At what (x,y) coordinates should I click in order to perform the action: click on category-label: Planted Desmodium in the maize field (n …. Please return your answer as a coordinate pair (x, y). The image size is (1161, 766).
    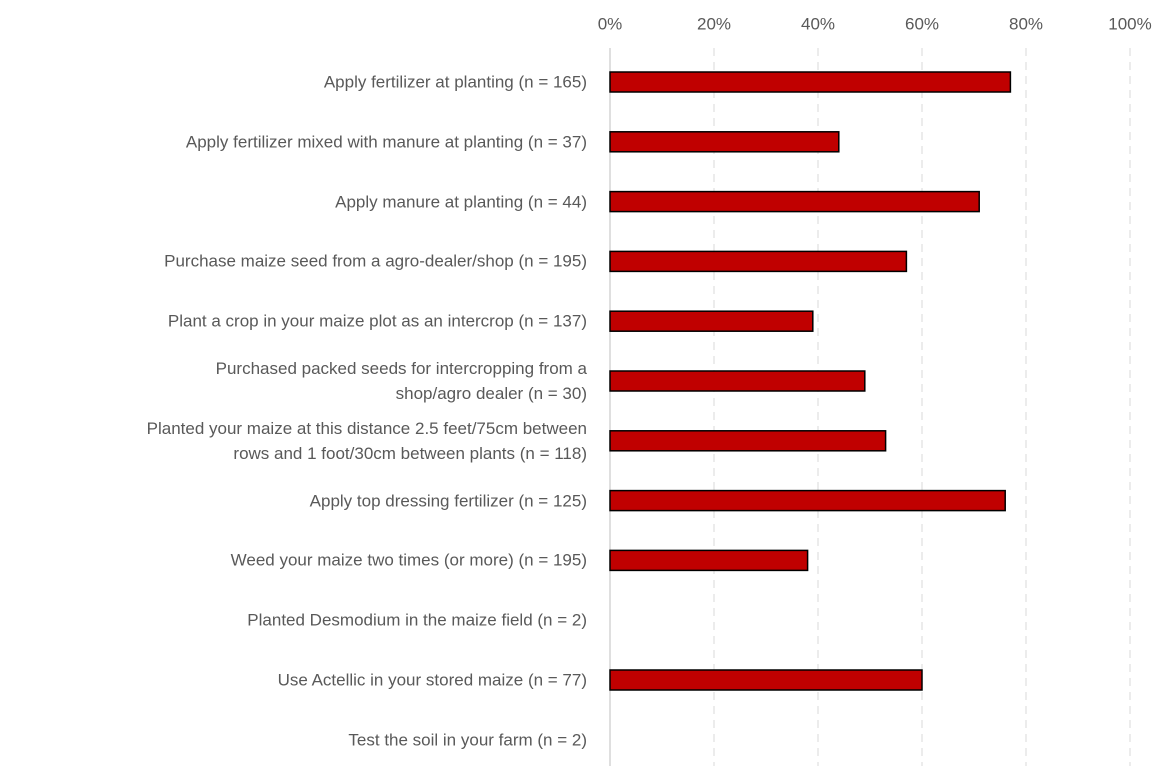
    Looking at the image, I should click on (417, 620).